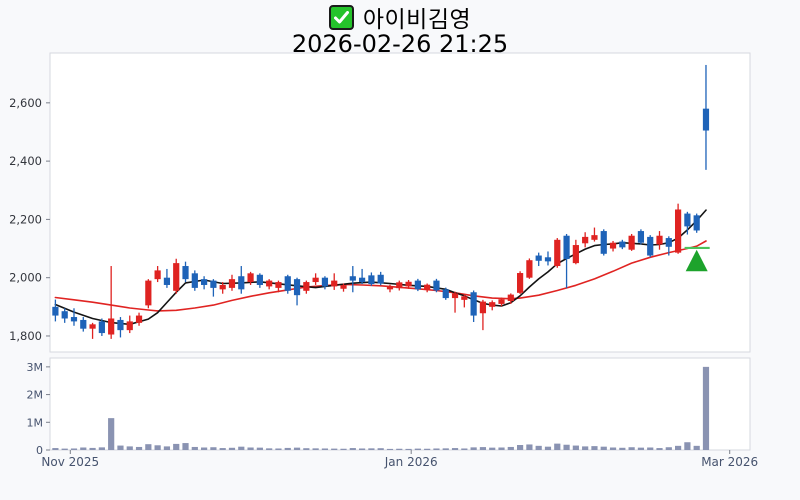  I want to click on volume-tick-label: 1M, so click(35, 422).